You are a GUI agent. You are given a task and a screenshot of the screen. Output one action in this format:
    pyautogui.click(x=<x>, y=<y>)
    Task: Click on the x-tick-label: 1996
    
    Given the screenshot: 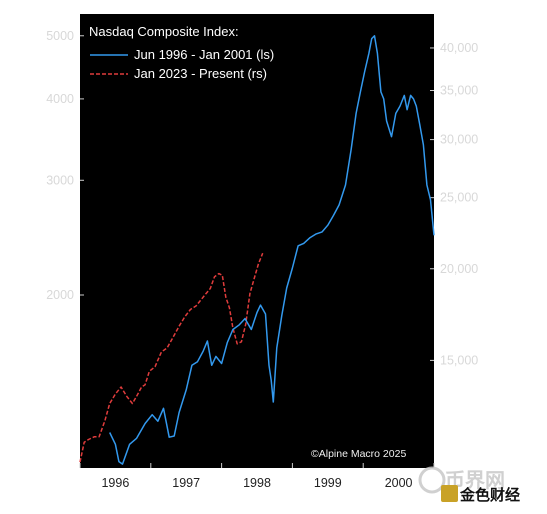 What is the action you would take?
    pyautogui.click(x=115, y=483)
    